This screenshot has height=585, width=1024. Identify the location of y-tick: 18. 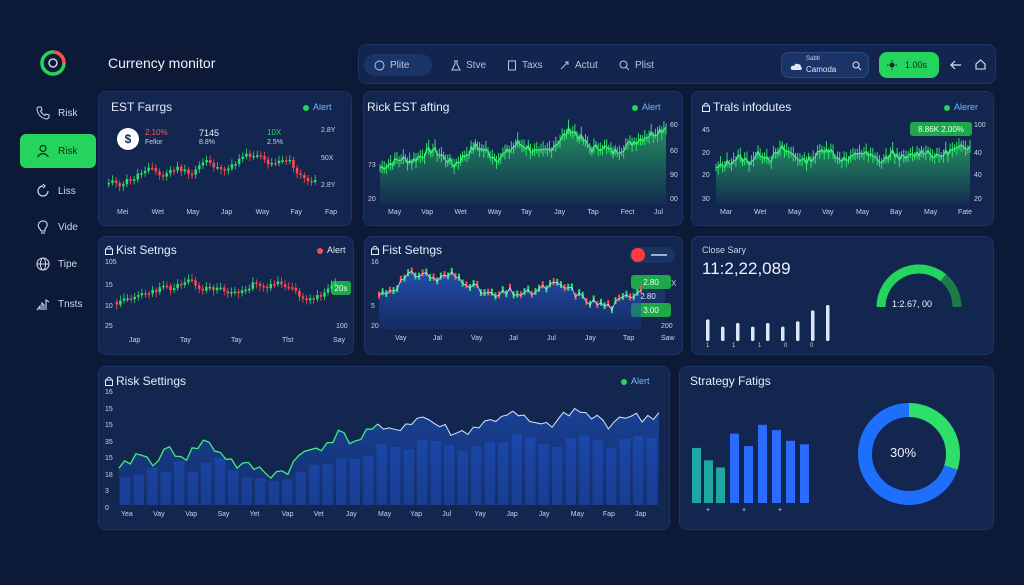
(109, 475).